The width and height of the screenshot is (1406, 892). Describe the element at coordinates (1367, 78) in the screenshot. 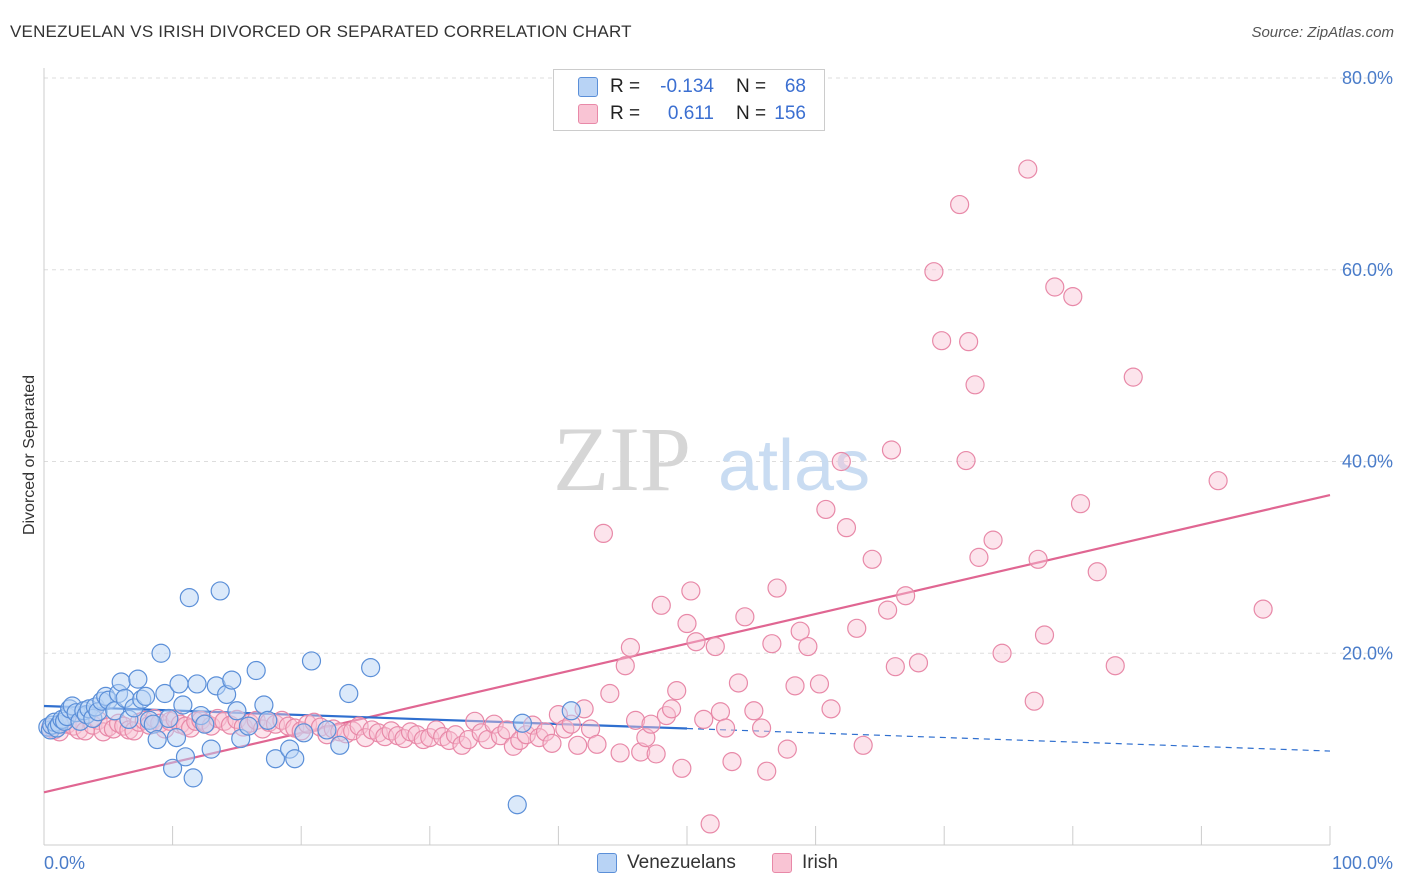

I see `y-tick-label: 80.0%` at that location.